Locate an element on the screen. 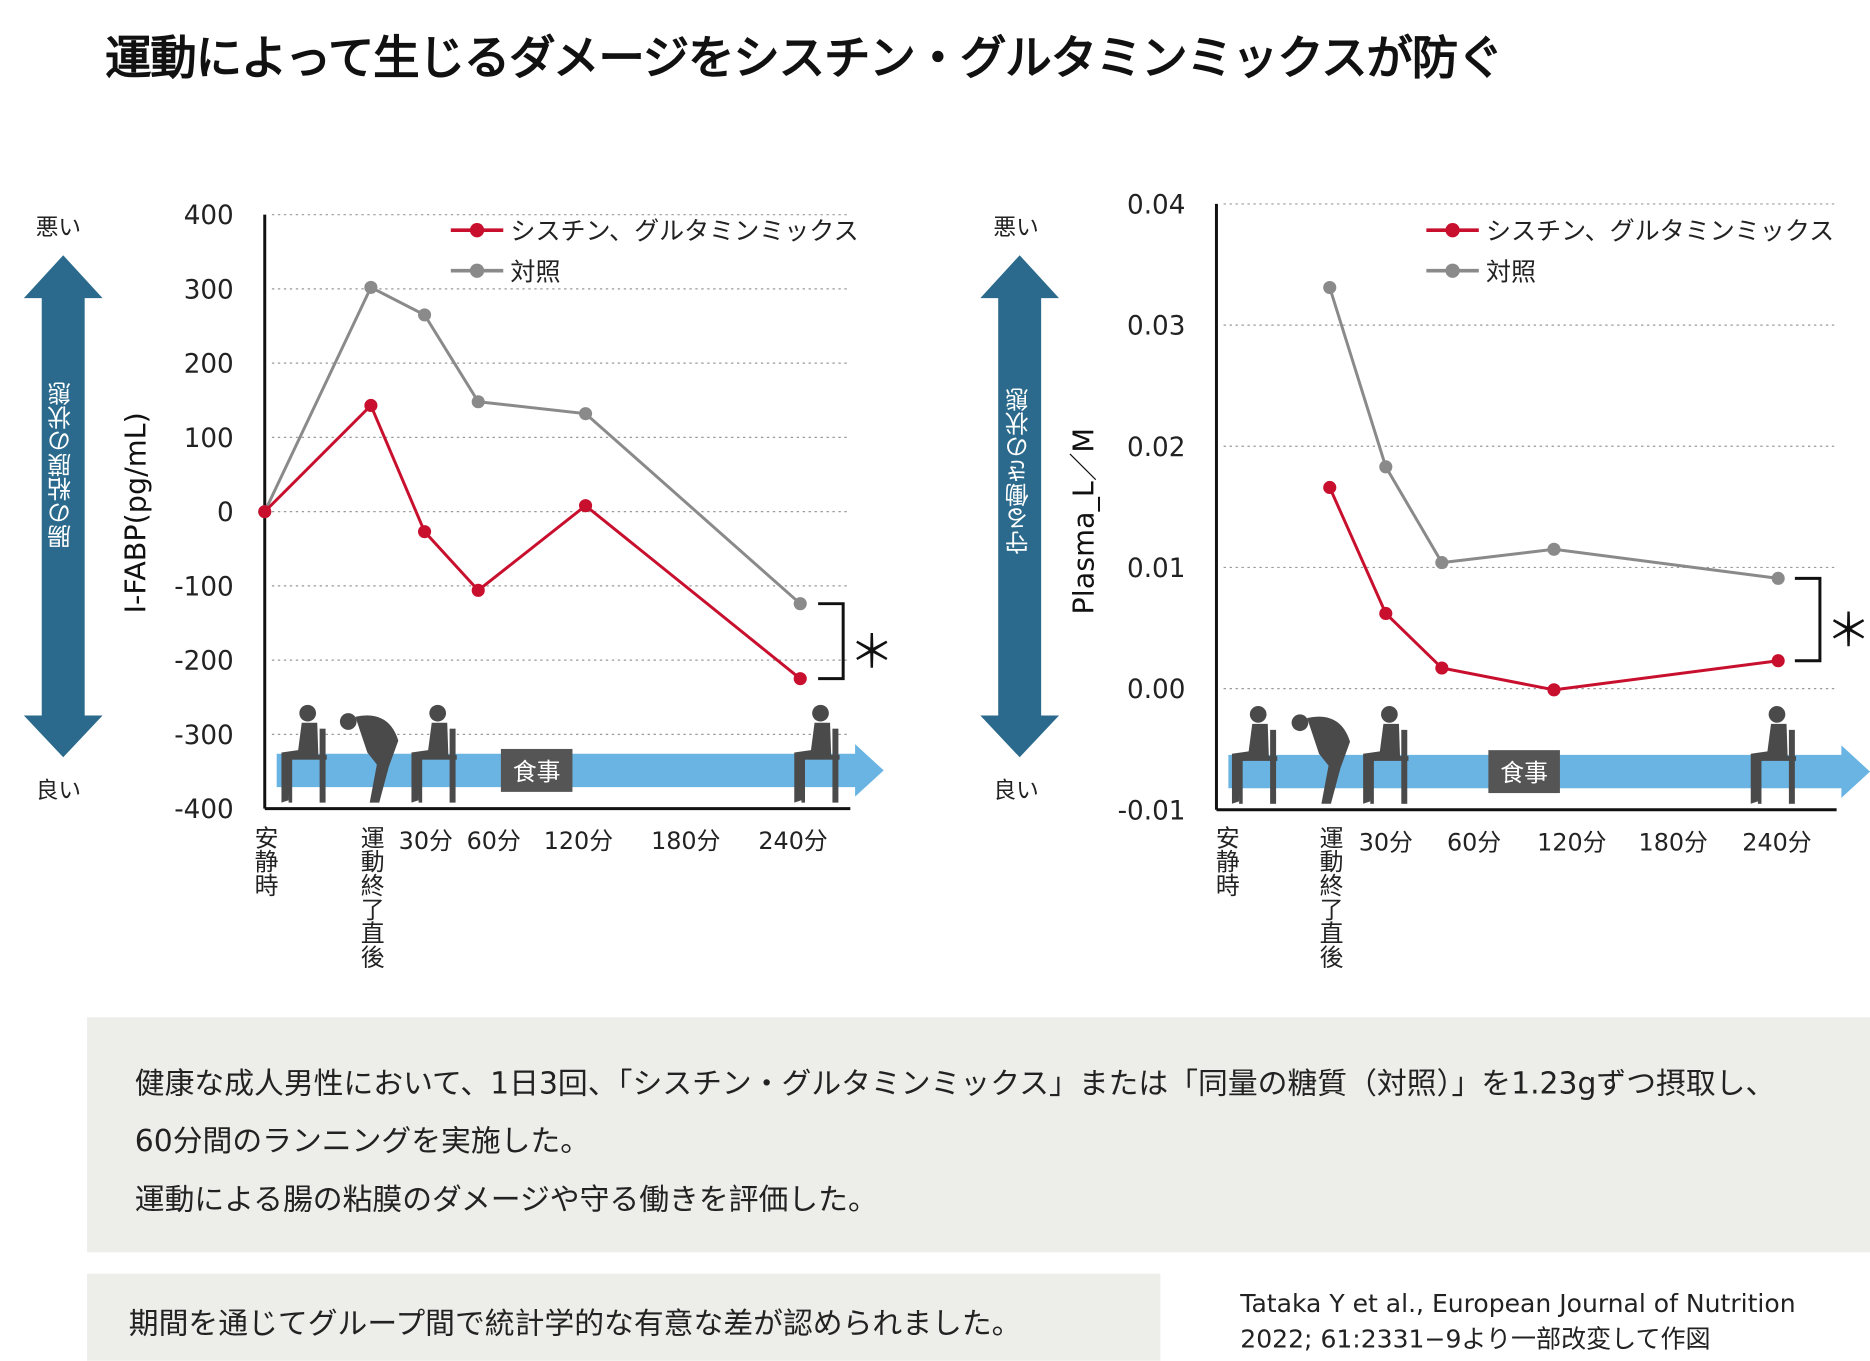 The width and height of the screenshot is (1870, 1361). y-tick-label: -400 is located at coordinates (204, 810).